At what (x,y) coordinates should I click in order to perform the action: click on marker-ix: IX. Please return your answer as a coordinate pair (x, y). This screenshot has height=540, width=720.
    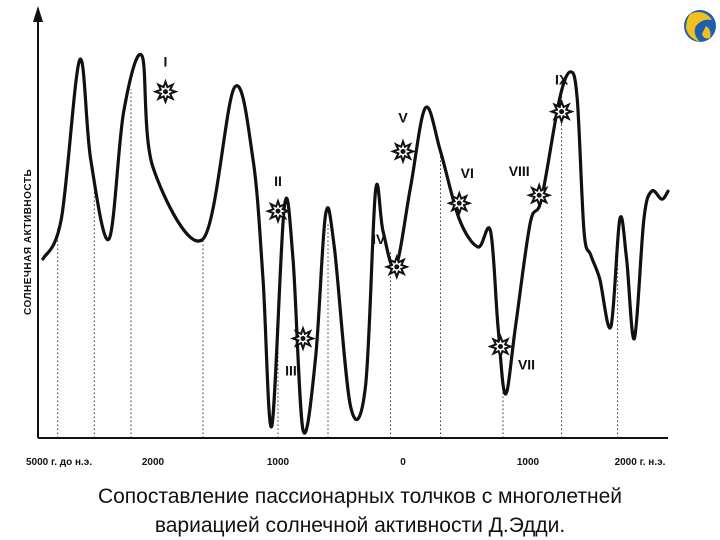
    Looking at the image, I should click on (561, 98).